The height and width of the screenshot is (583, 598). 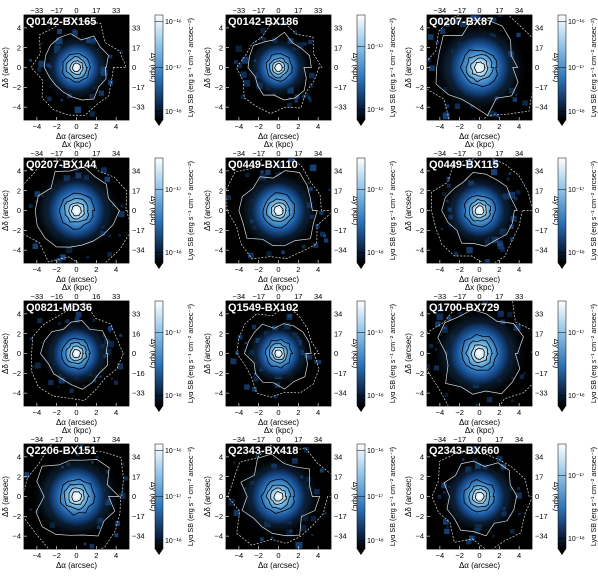 What do you see at coordinates (56, 296) in the screenshot?
I see `top-tick-label: −16` at bounding box center [56, 296].